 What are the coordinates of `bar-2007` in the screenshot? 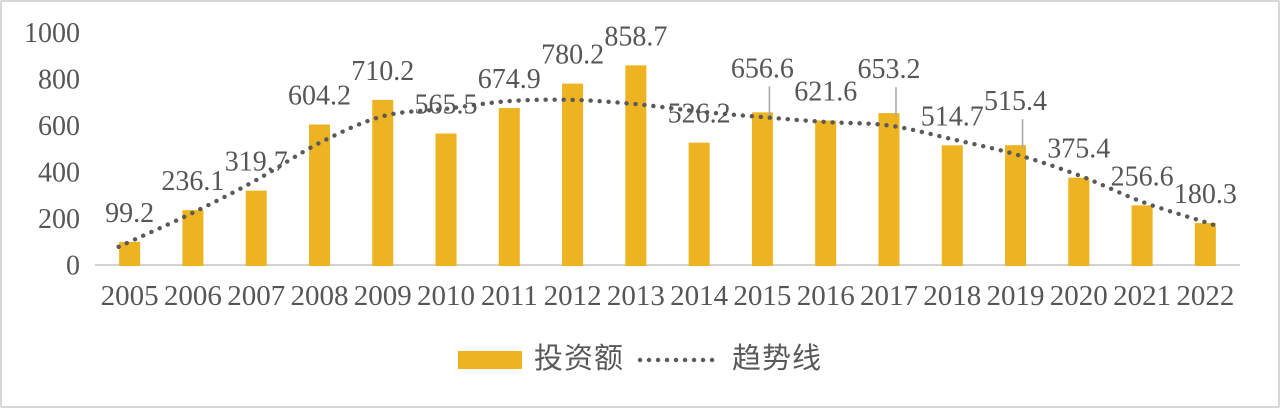 It's located at (256, 228).